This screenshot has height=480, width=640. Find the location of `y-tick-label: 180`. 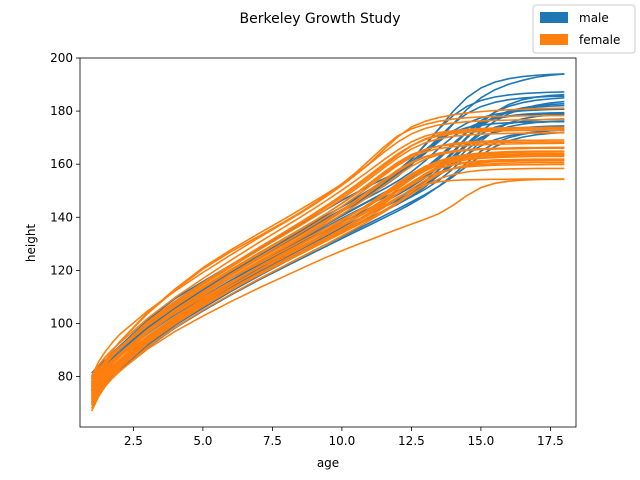

y-tick-label: 180 is located at coordinates (61, 111).